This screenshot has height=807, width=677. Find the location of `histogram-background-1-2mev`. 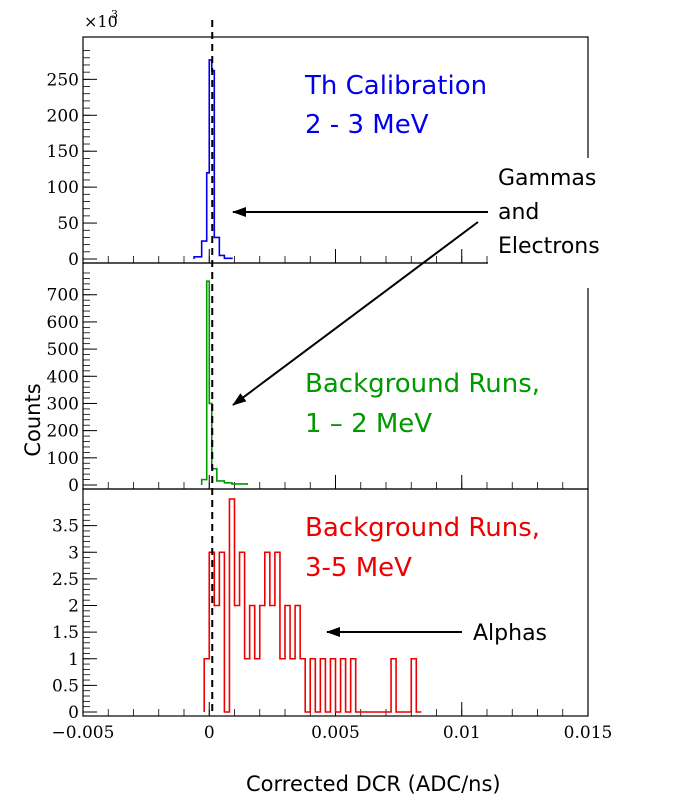

histogram-background-1-2mev is located at coordinates (224, 382).